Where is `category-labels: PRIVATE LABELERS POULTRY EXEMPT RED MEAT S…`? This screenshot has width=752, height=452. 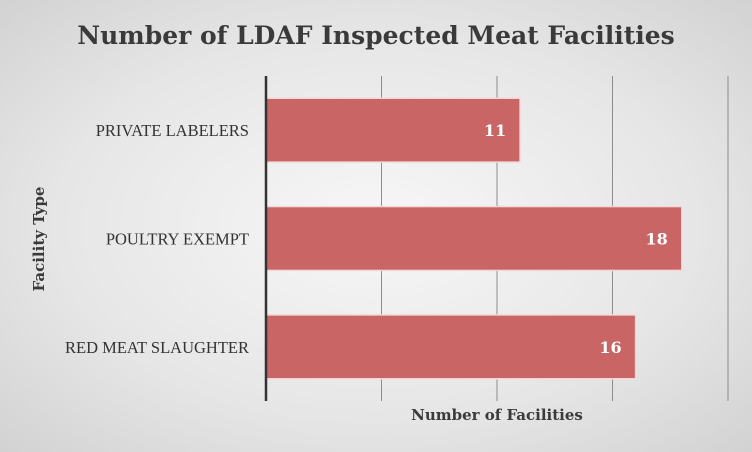 category-labels: PRIVATE LABELERS POULTRY EXEMPT RED MEAT S… is located at coordinates (157, 239).